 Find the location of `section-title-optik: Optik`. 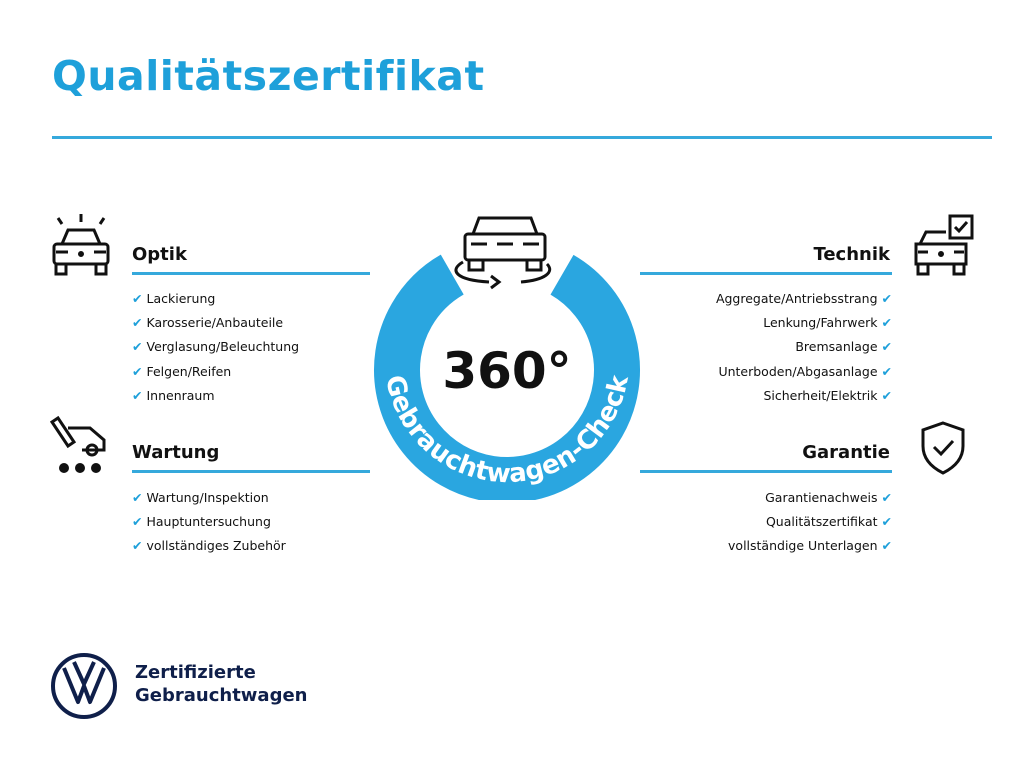

section-title-optik: Optik is located at coordinates (159, 254).